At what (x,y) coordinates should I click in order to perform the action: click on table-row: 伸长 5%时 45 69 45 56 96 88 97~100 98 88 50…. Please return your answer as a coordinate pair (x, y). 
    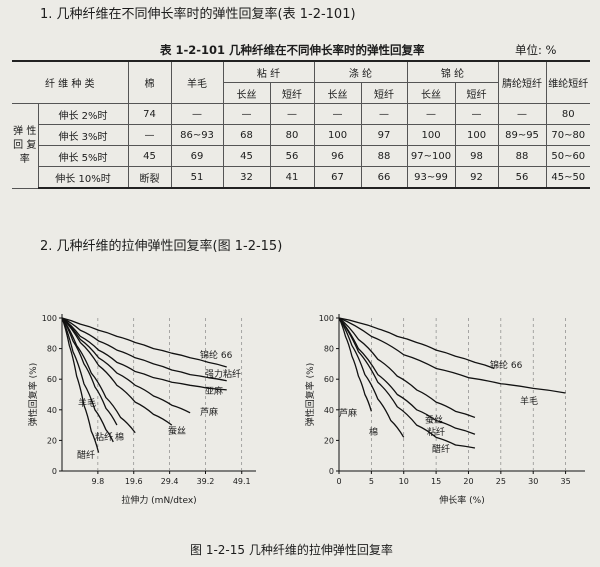
    Looking at the image, I should click on (301, 156).